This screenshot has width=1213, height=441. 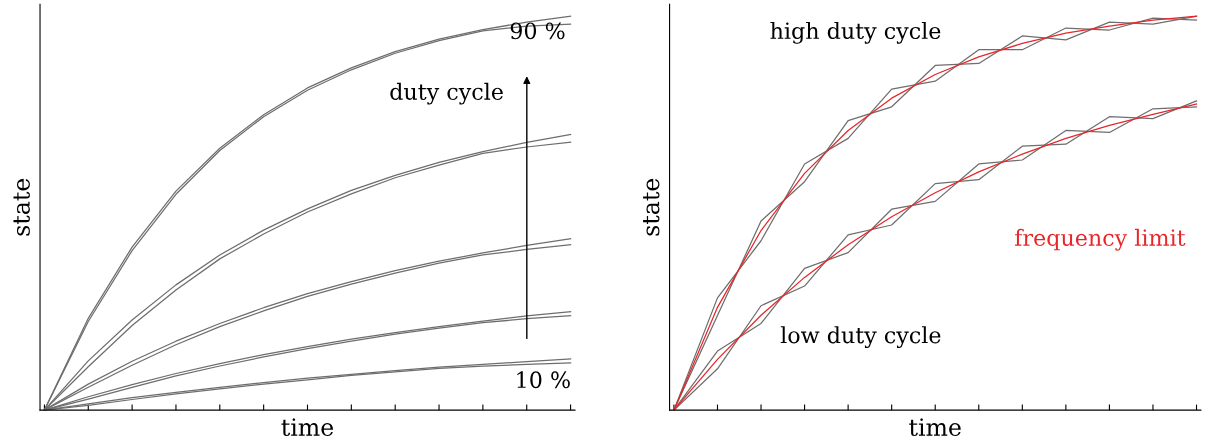 I want to click on annotation: duty cycle, so click(x=446, y=93).